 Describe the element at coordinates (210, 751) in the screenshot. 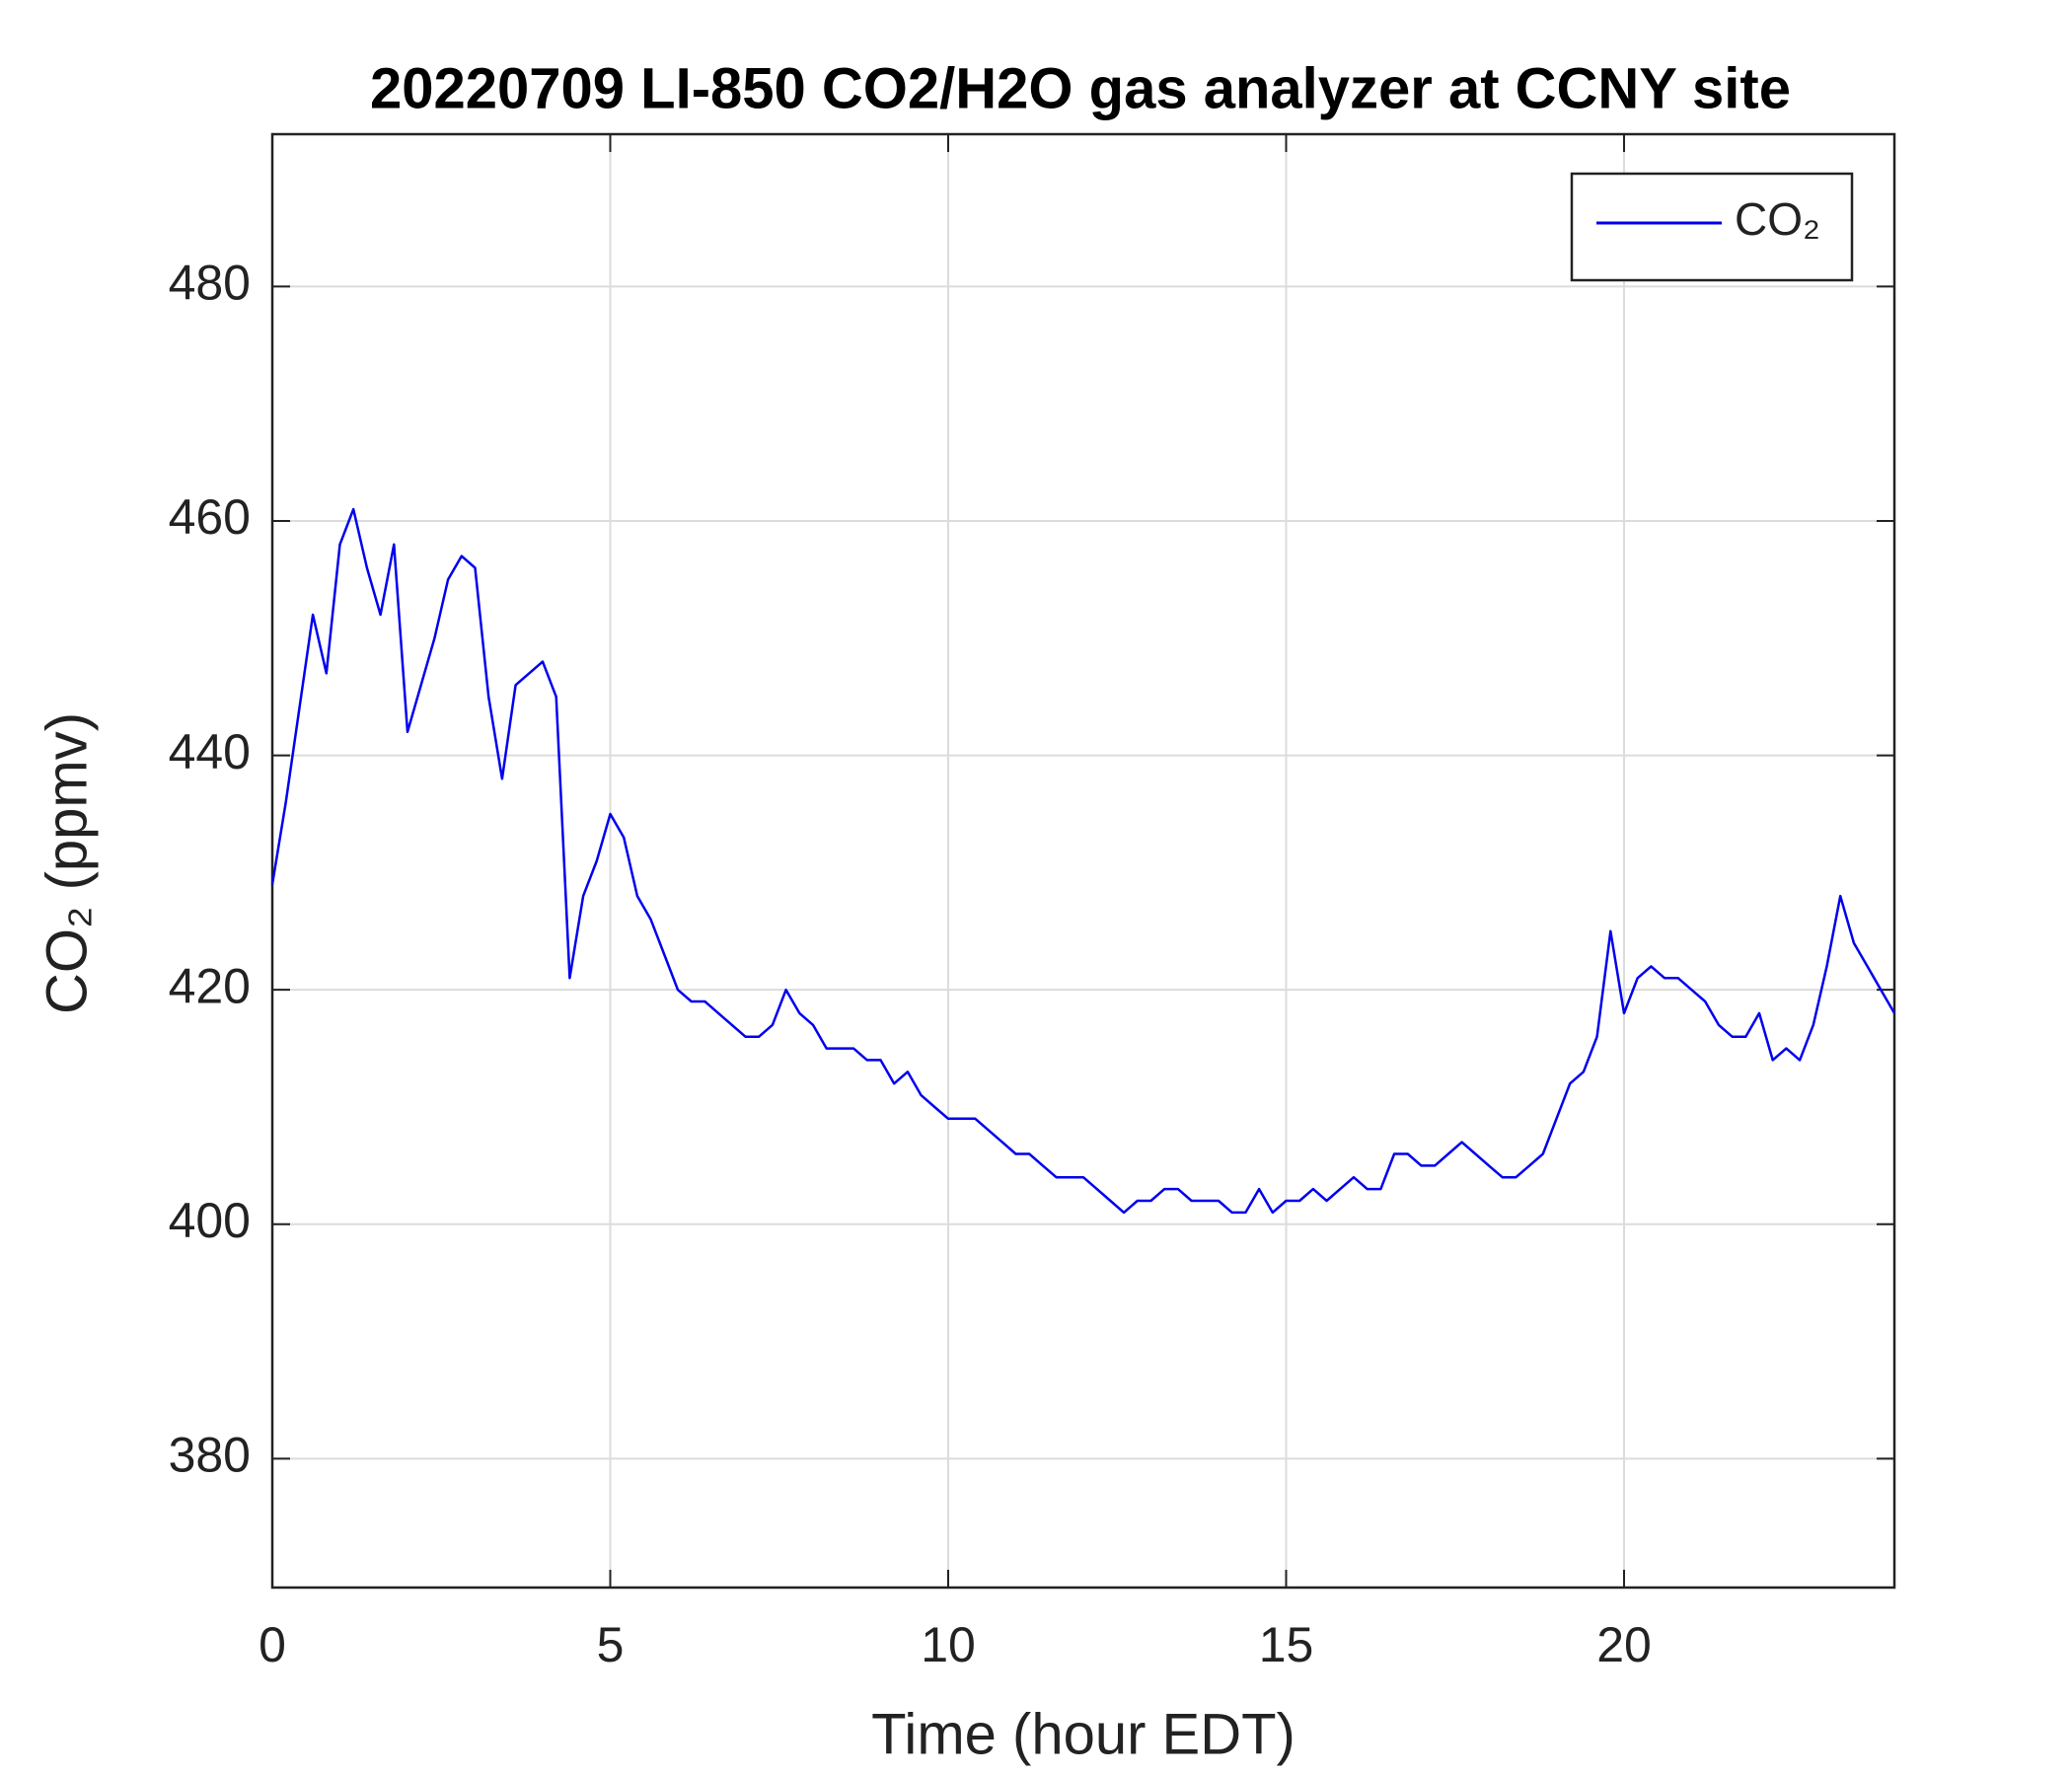

I see `y-tick-label: 440` at that location.